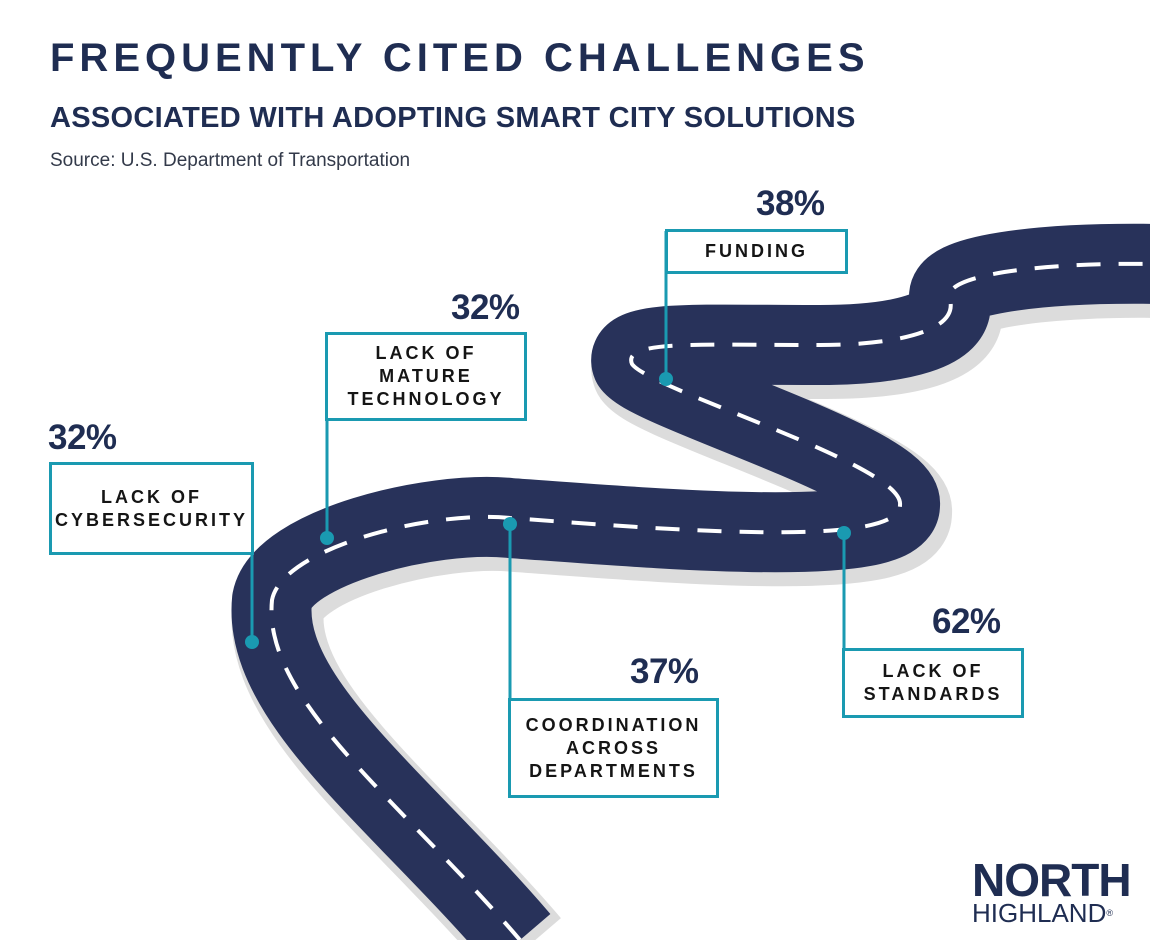 This screenshot has height=940, width=1150. I want to click on marker-dot-cybersecurity, so click(252, 642).